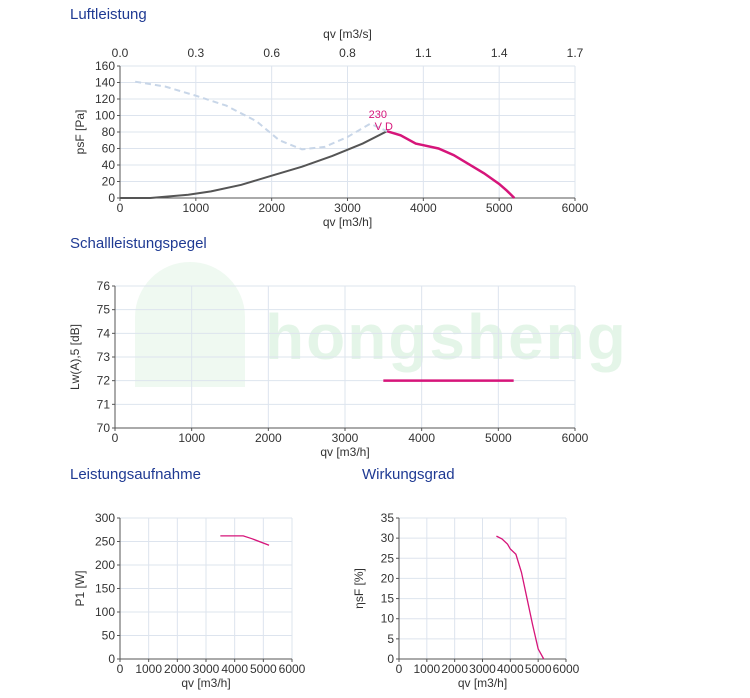 The height and width of the screenshot is (698, 750). What do you see at coordinates (104, 428) in the screenshot?
I see `y-tick-label: 70` at bounding box center [104, 428].